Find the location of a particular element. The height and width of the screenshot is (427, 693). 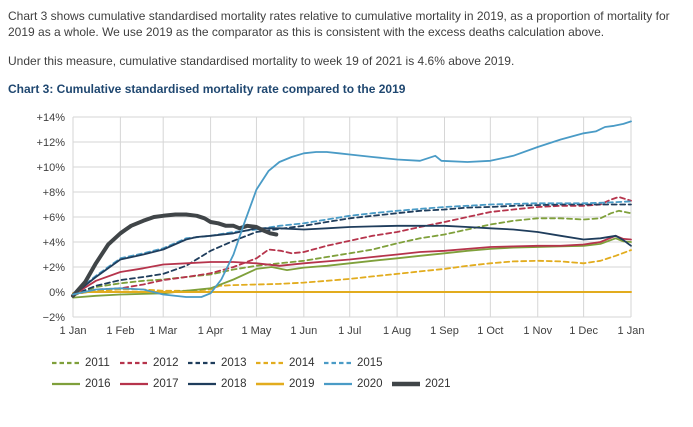

legend-label-2012: 2012 is located at coordinates (166, 362).